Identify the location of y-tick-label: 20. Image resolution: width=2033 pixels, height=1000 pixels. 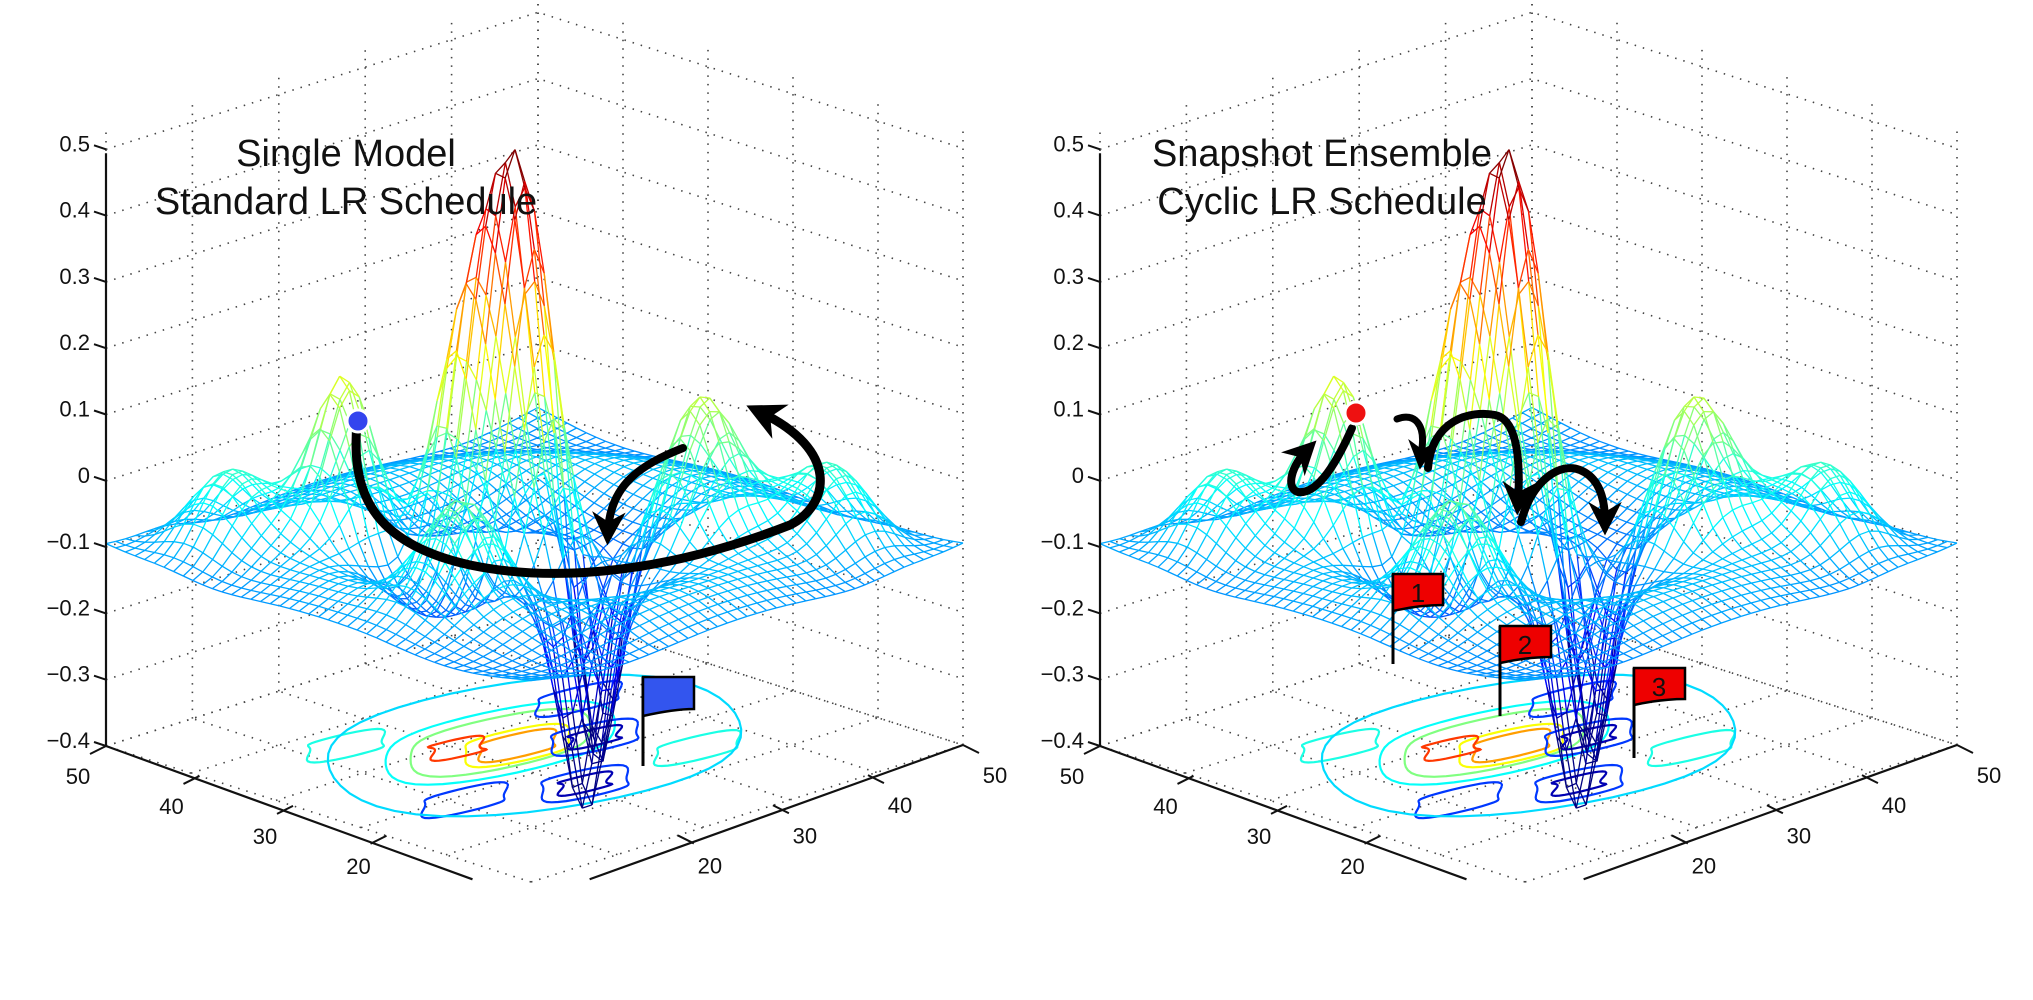
(710, 865).